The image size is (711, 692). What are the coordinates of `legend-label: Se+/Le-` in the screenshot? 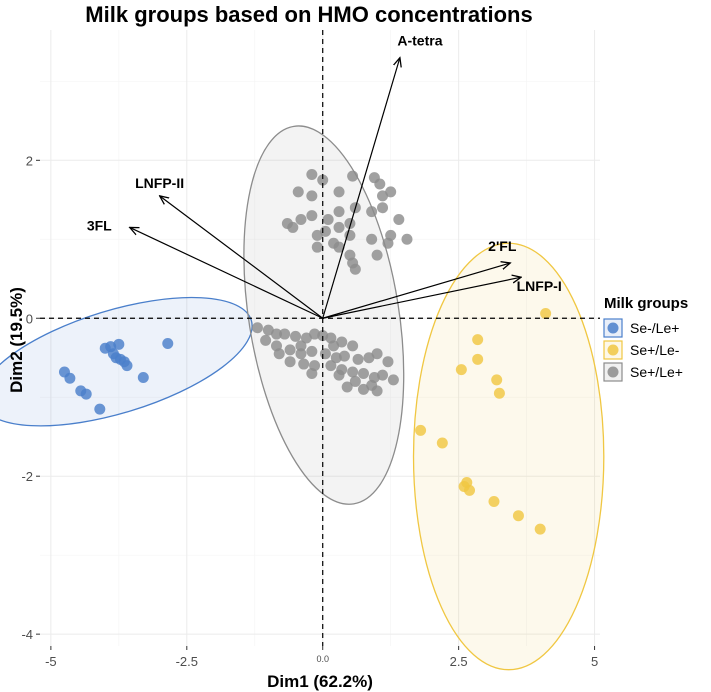 It's located at (655, 350).